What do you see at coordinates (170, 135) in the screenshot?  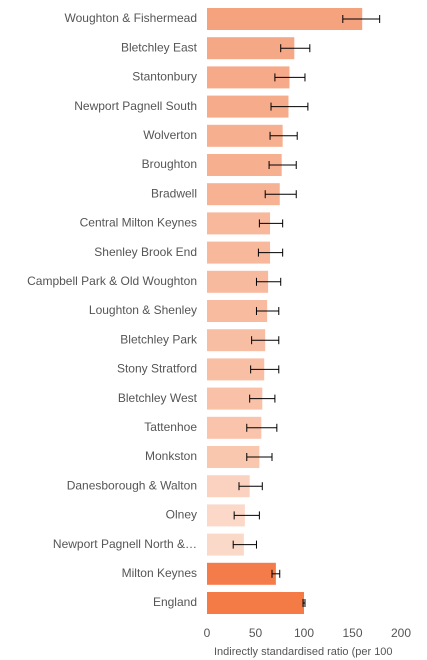 I see `category-label: Wolverton` at bounding box center [170, 135].